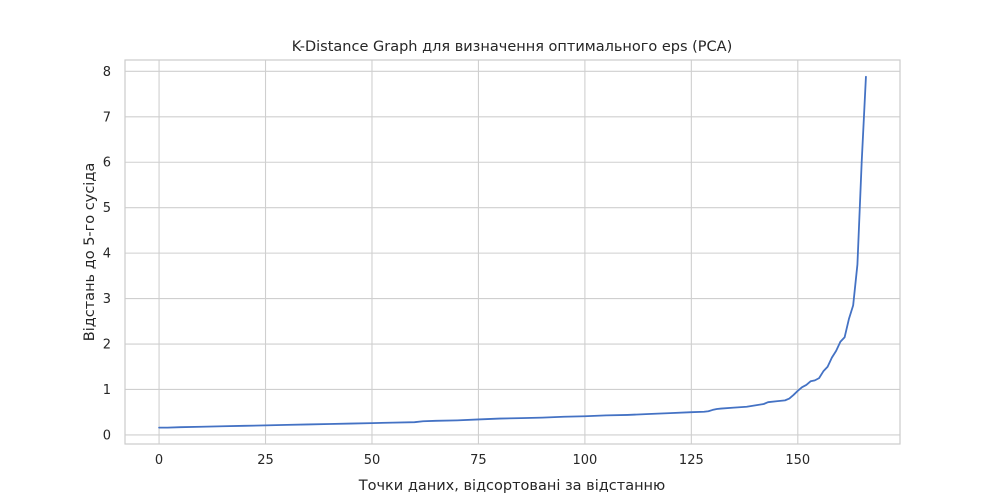  Describe the element at coordinates (107, 163) in the screenshot. I see `y-tick-label: 6` at that location.